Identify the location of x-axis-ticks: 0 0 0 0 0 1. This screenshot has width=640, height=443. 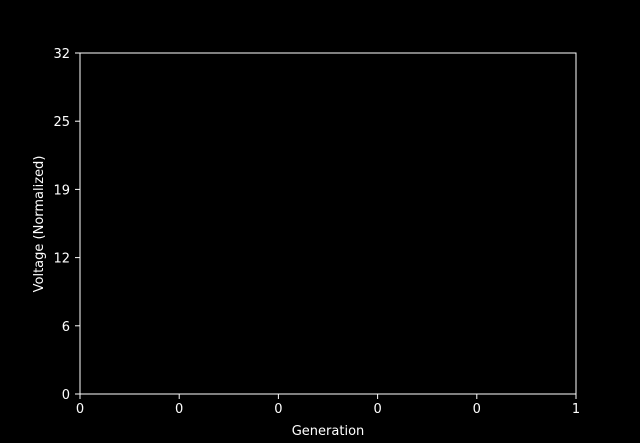
(328, 405).